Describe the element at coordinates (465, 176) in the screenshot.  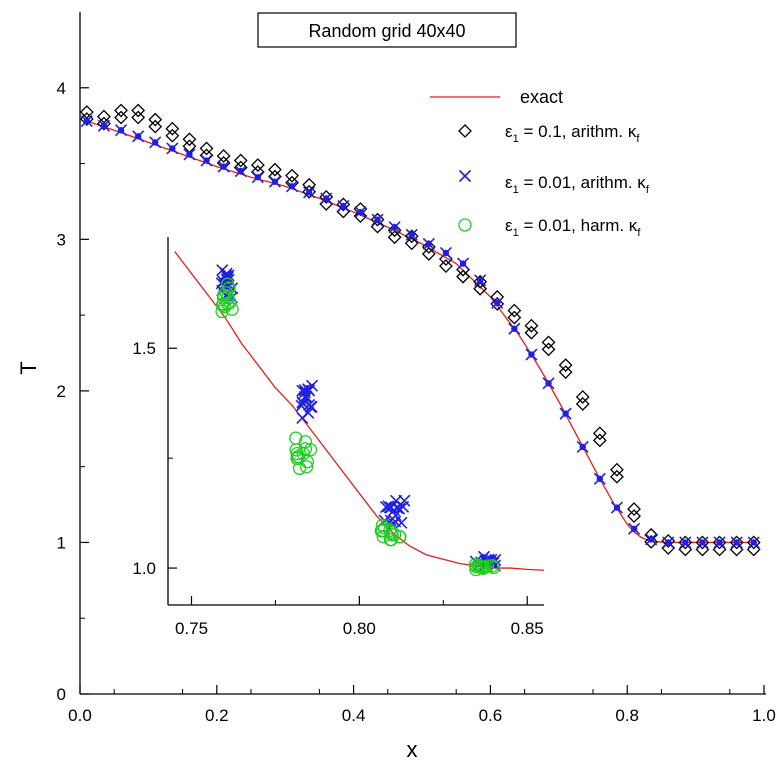
I see `legend-cross-symbol` at that location.